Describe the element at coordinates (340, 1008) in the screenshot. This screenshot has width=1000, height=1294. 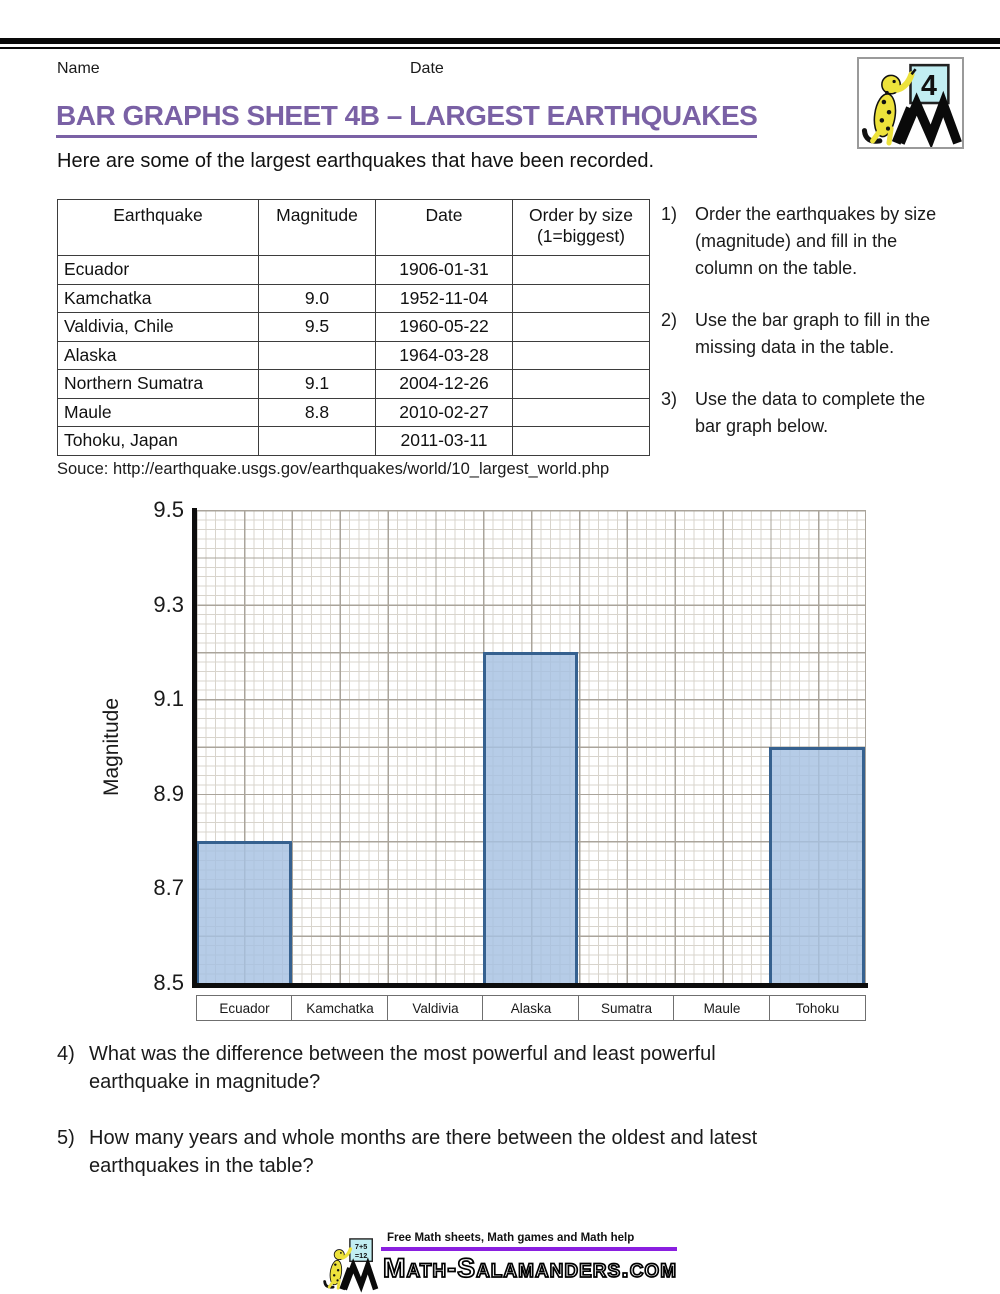
I see `x-label-kamchatka: Kamchatka` at that location.